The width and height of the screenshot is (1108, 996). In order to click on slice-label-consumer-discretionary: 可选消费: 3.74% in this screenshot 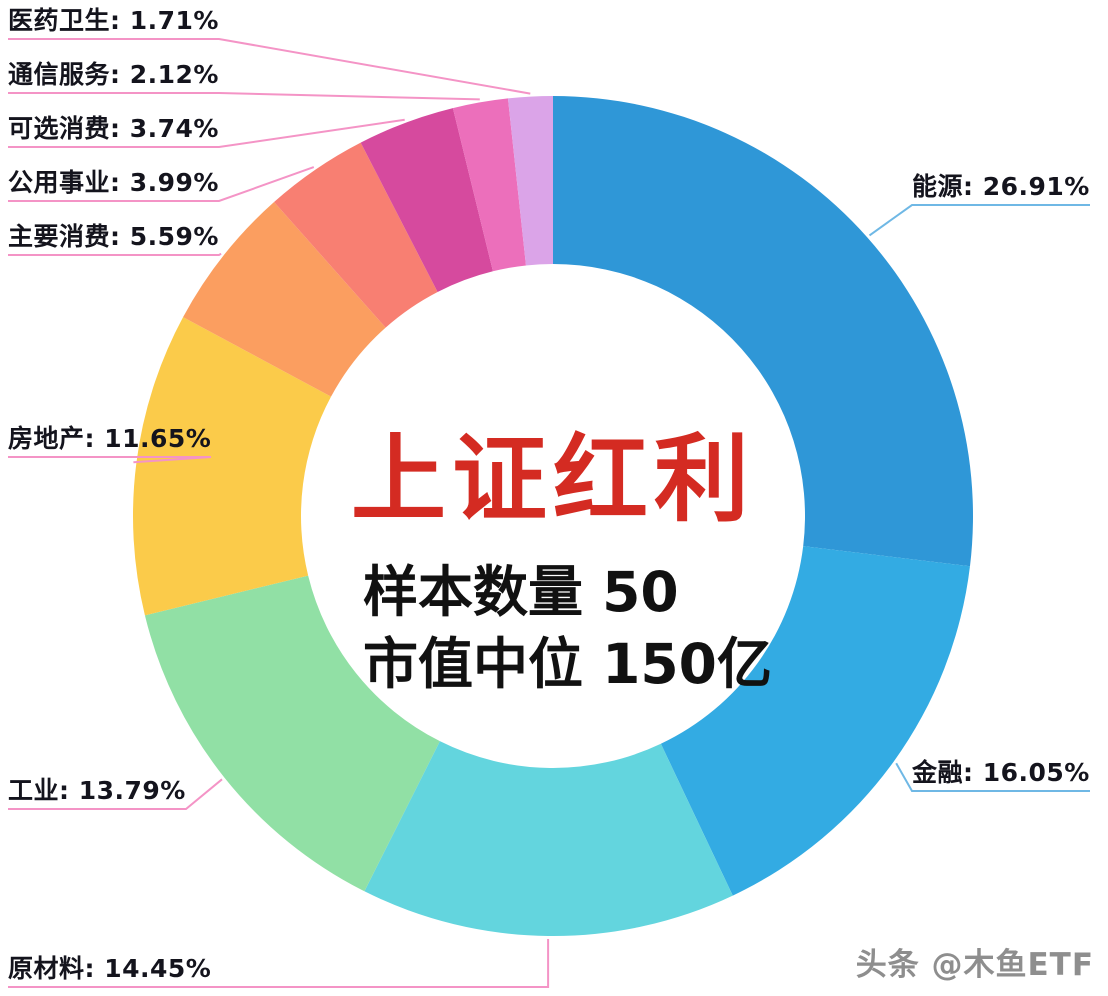, I will do `click(113, 128)`.